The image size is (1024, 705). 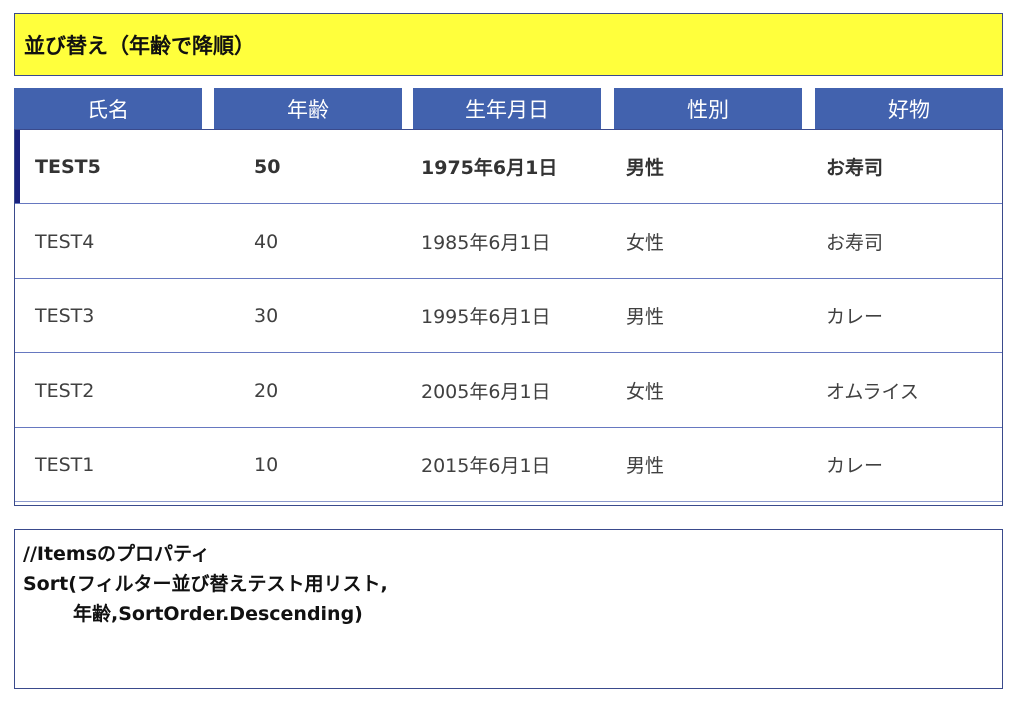 I want to click on gallery-row: TEST5 50 1975年6月1日 男性 お寿司, so click(x=508, y=167).